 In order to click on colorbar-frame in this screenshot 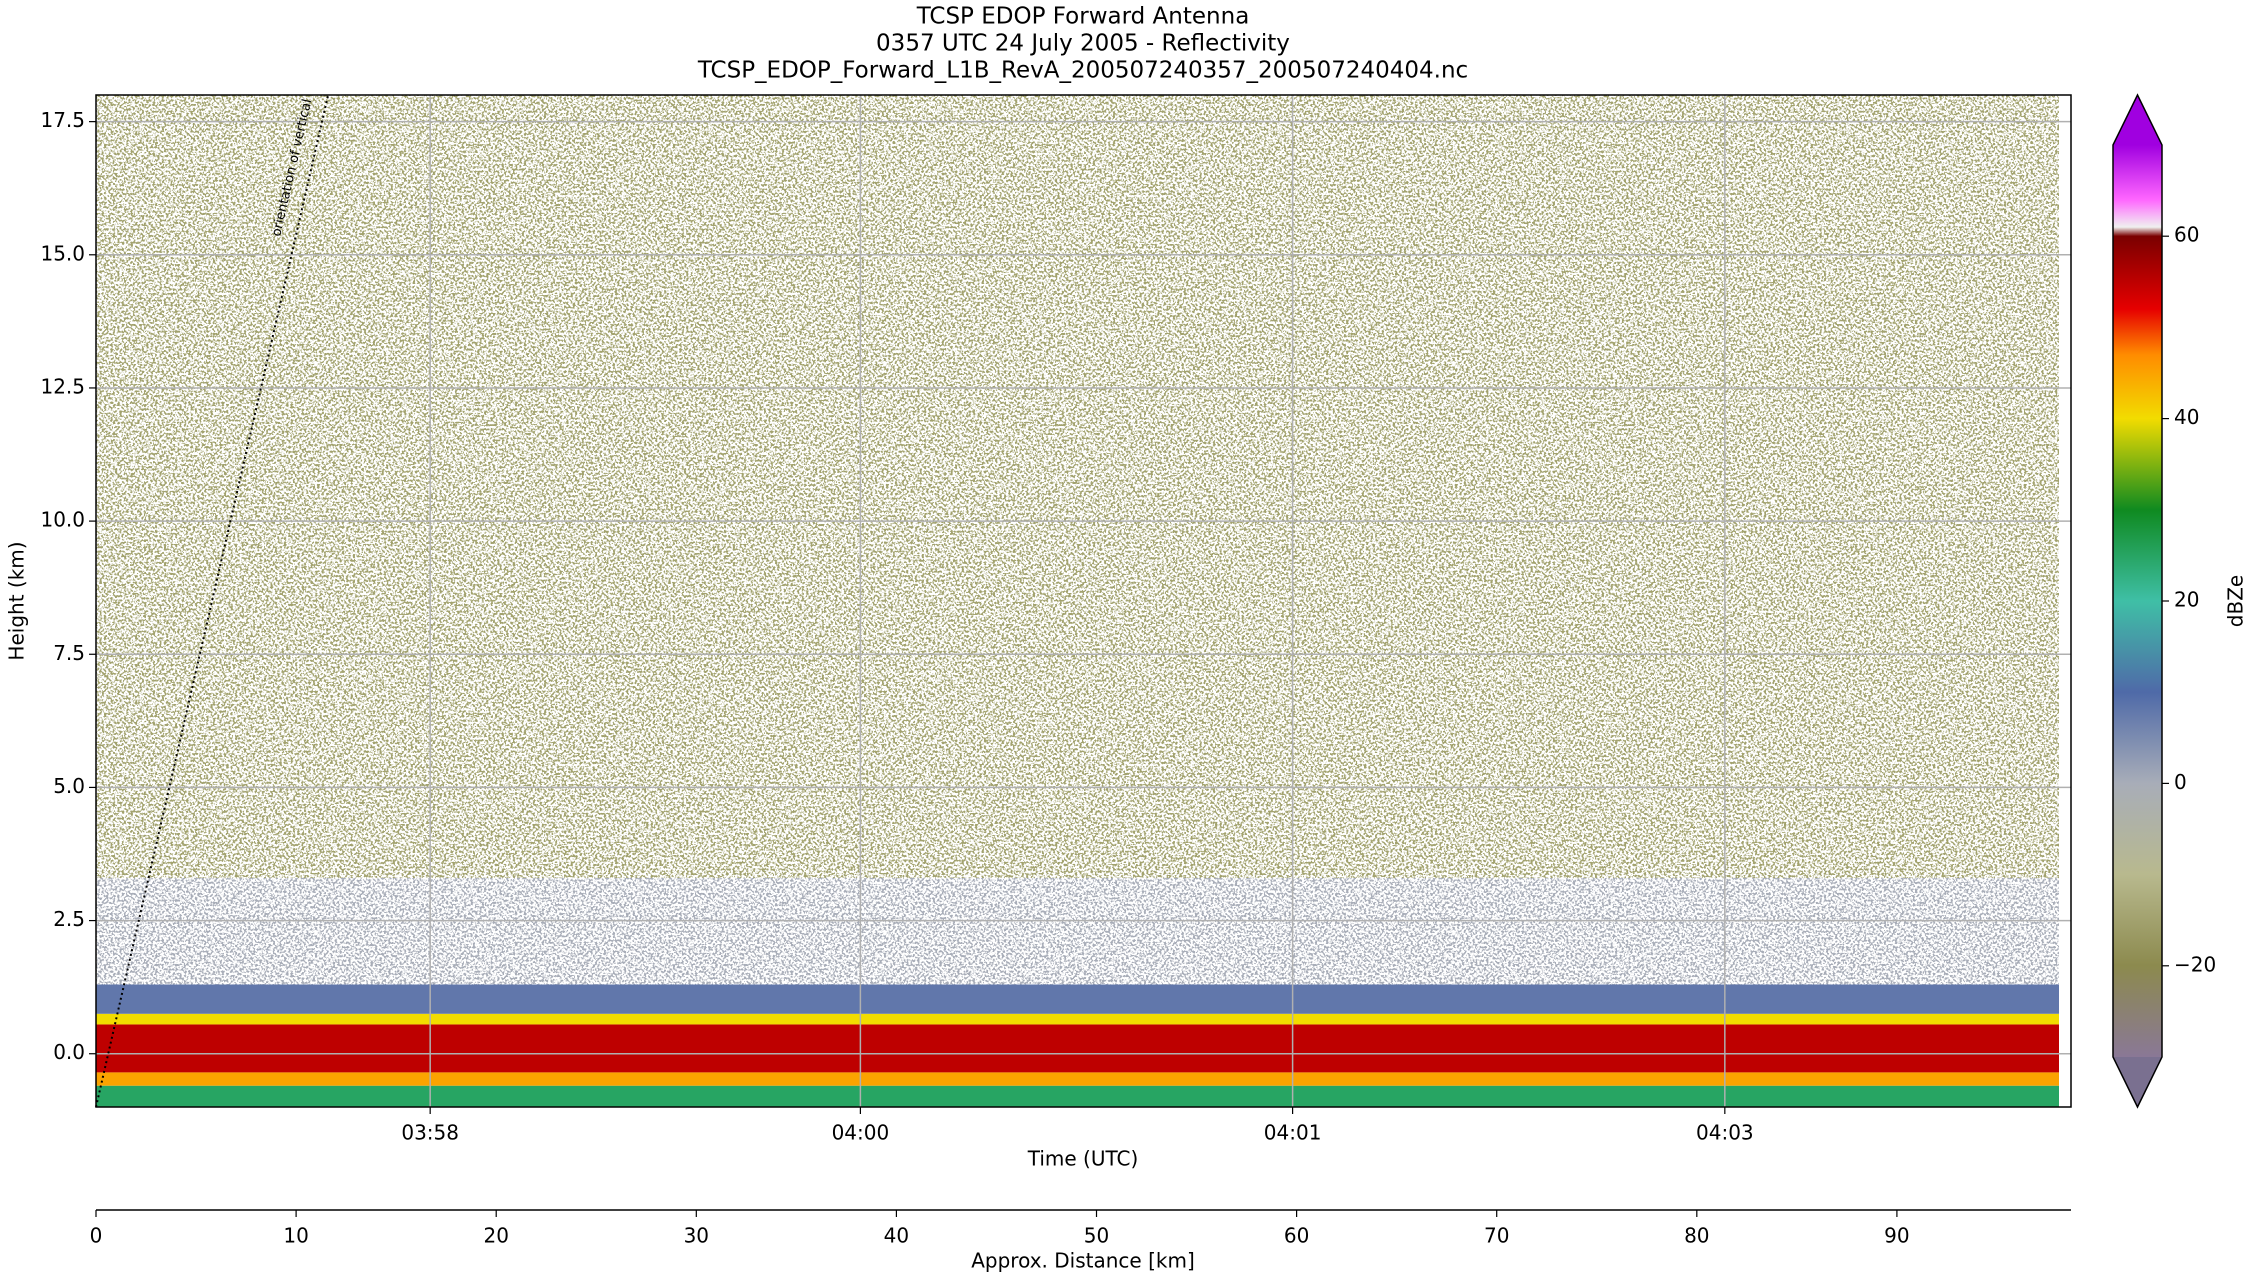, I will do `click(2137, 601)`.